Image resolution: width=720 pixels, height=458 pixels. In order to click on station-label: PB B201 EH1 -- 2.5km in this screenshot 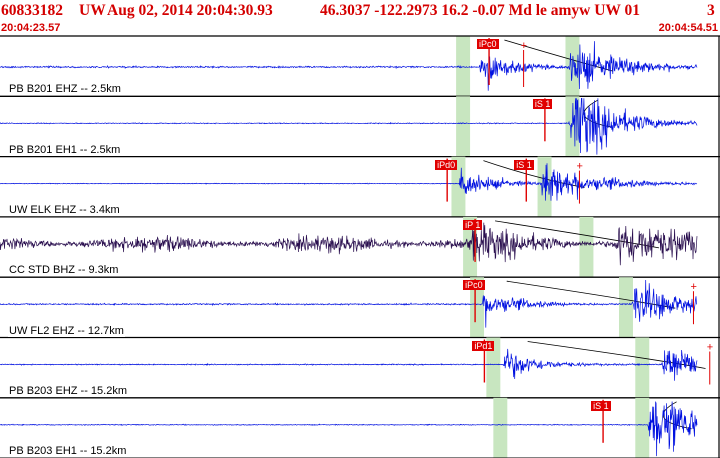, I will do `click(65, 149)`.